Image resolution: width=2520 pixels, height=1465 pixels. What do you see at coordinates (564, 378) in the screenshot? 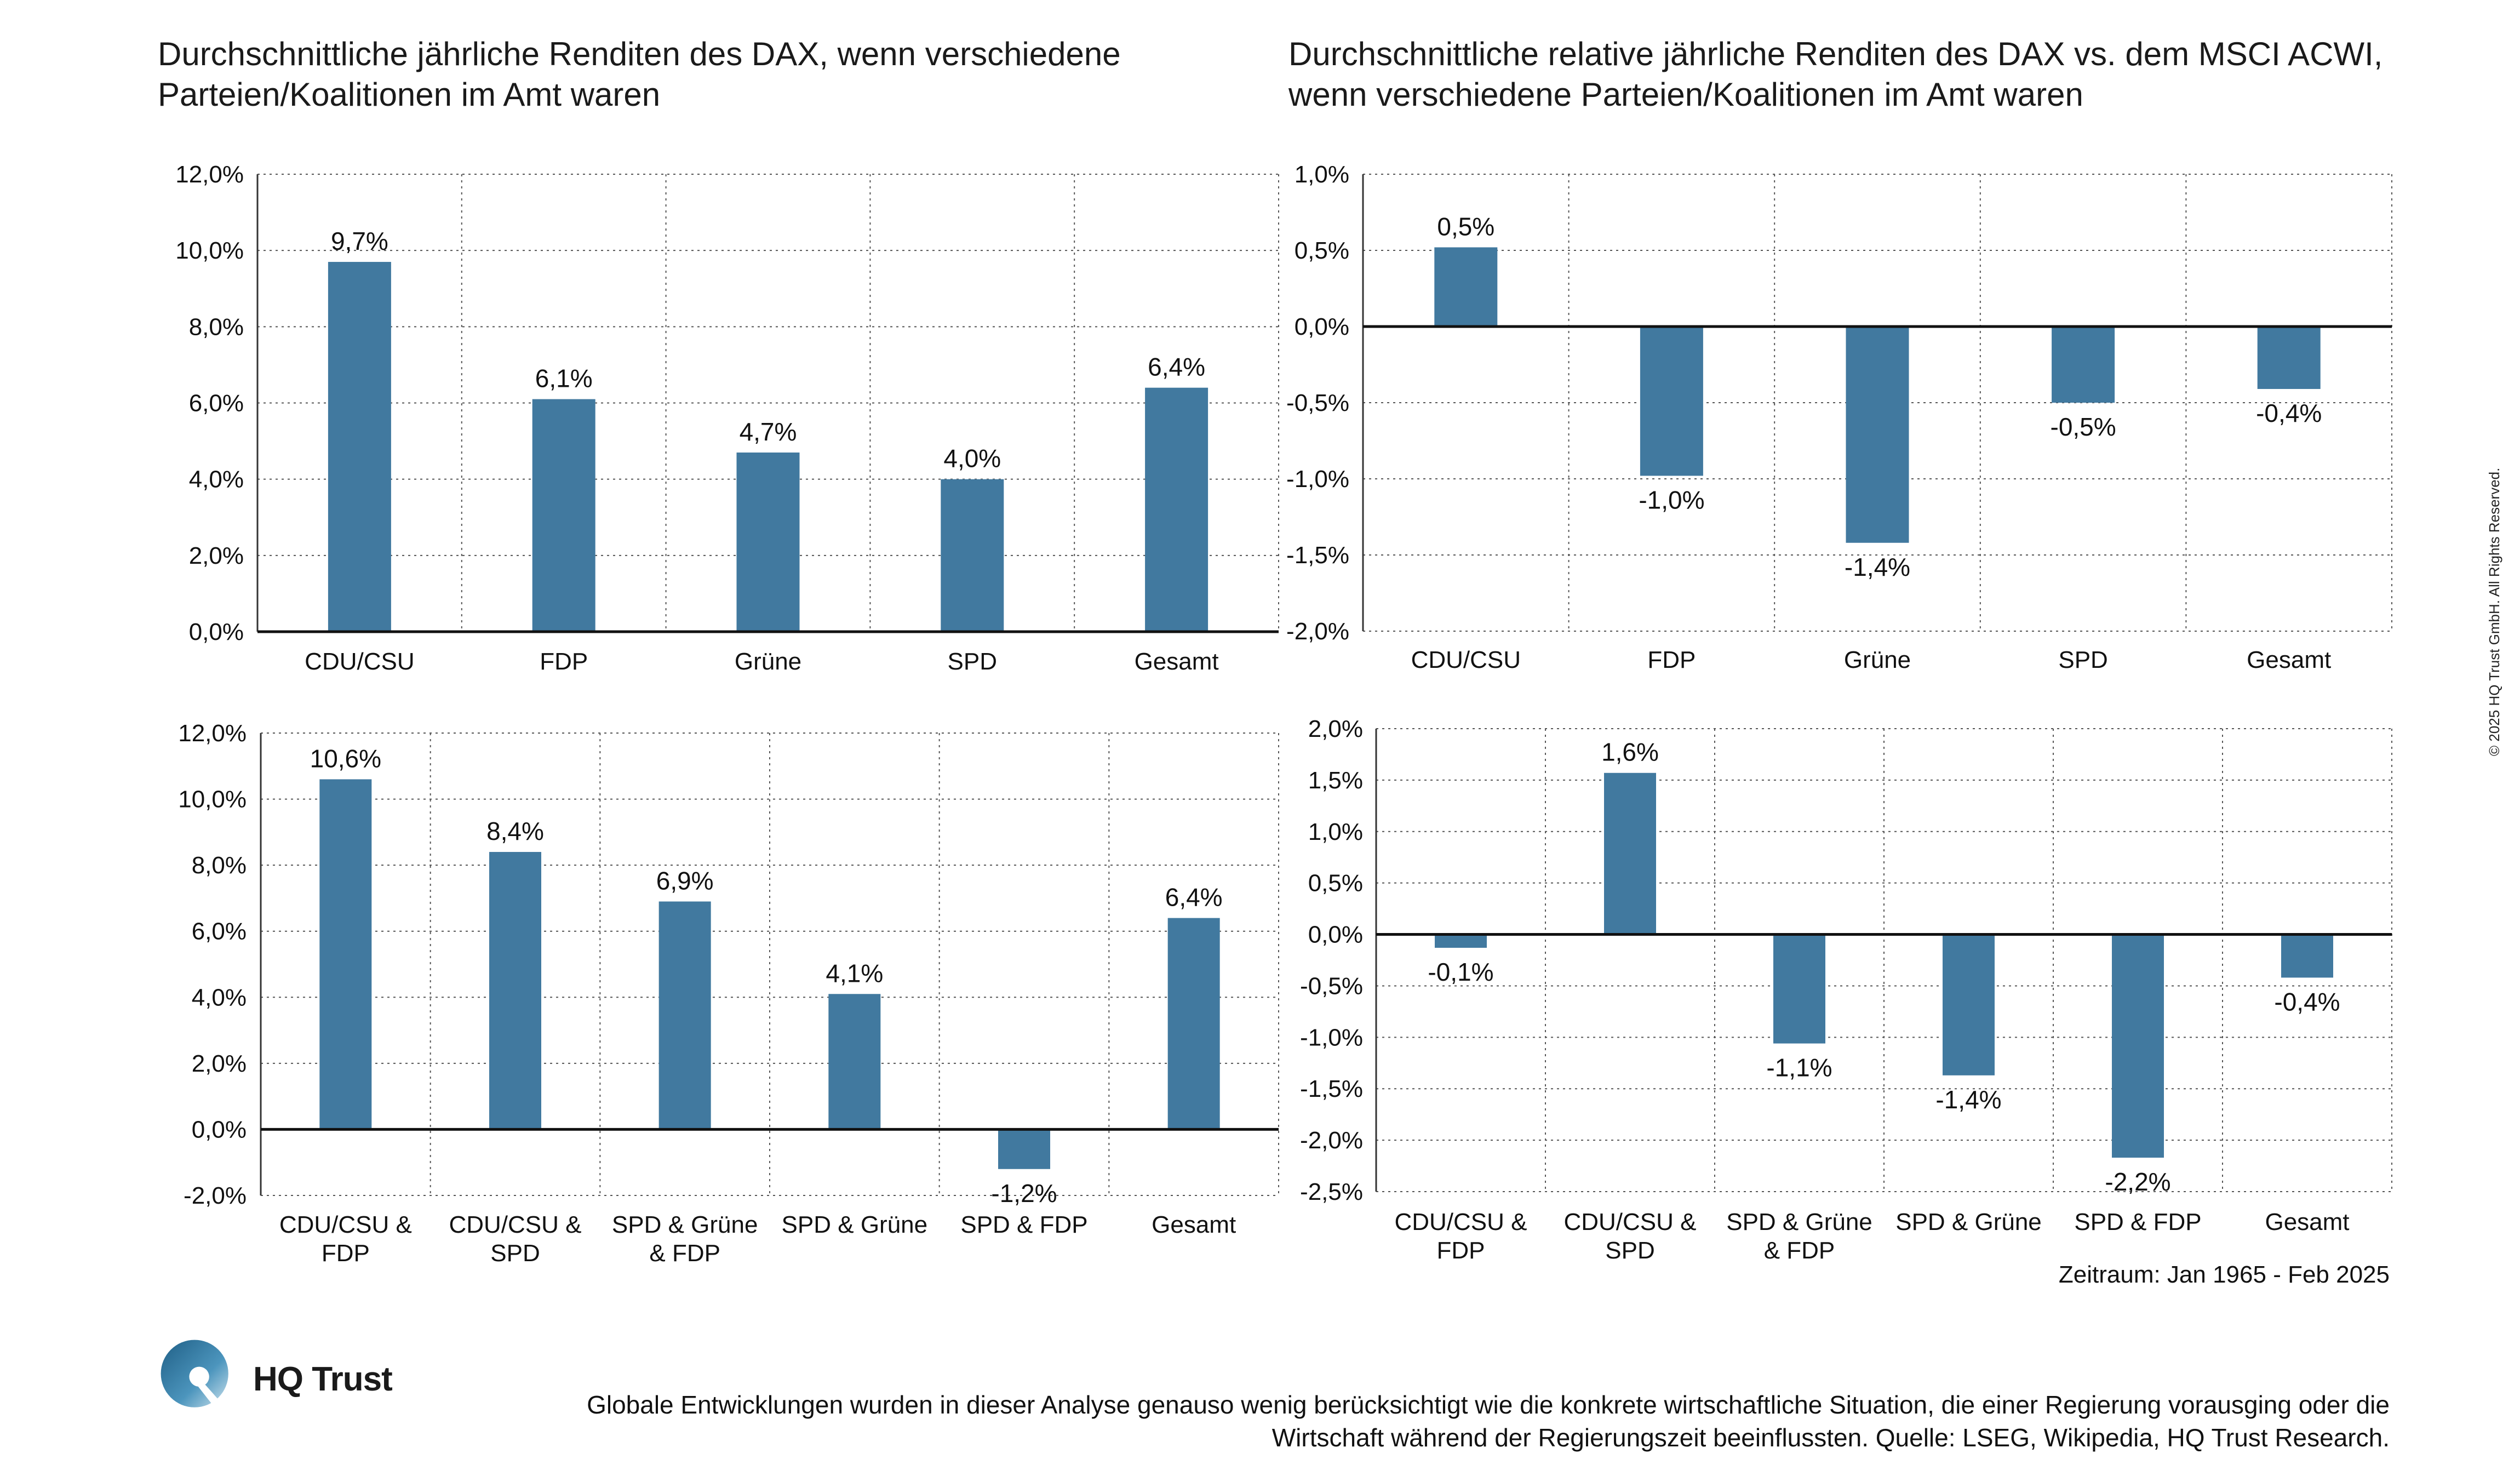
I see `data-label: 6,1%` at bounding box center [564, 378].